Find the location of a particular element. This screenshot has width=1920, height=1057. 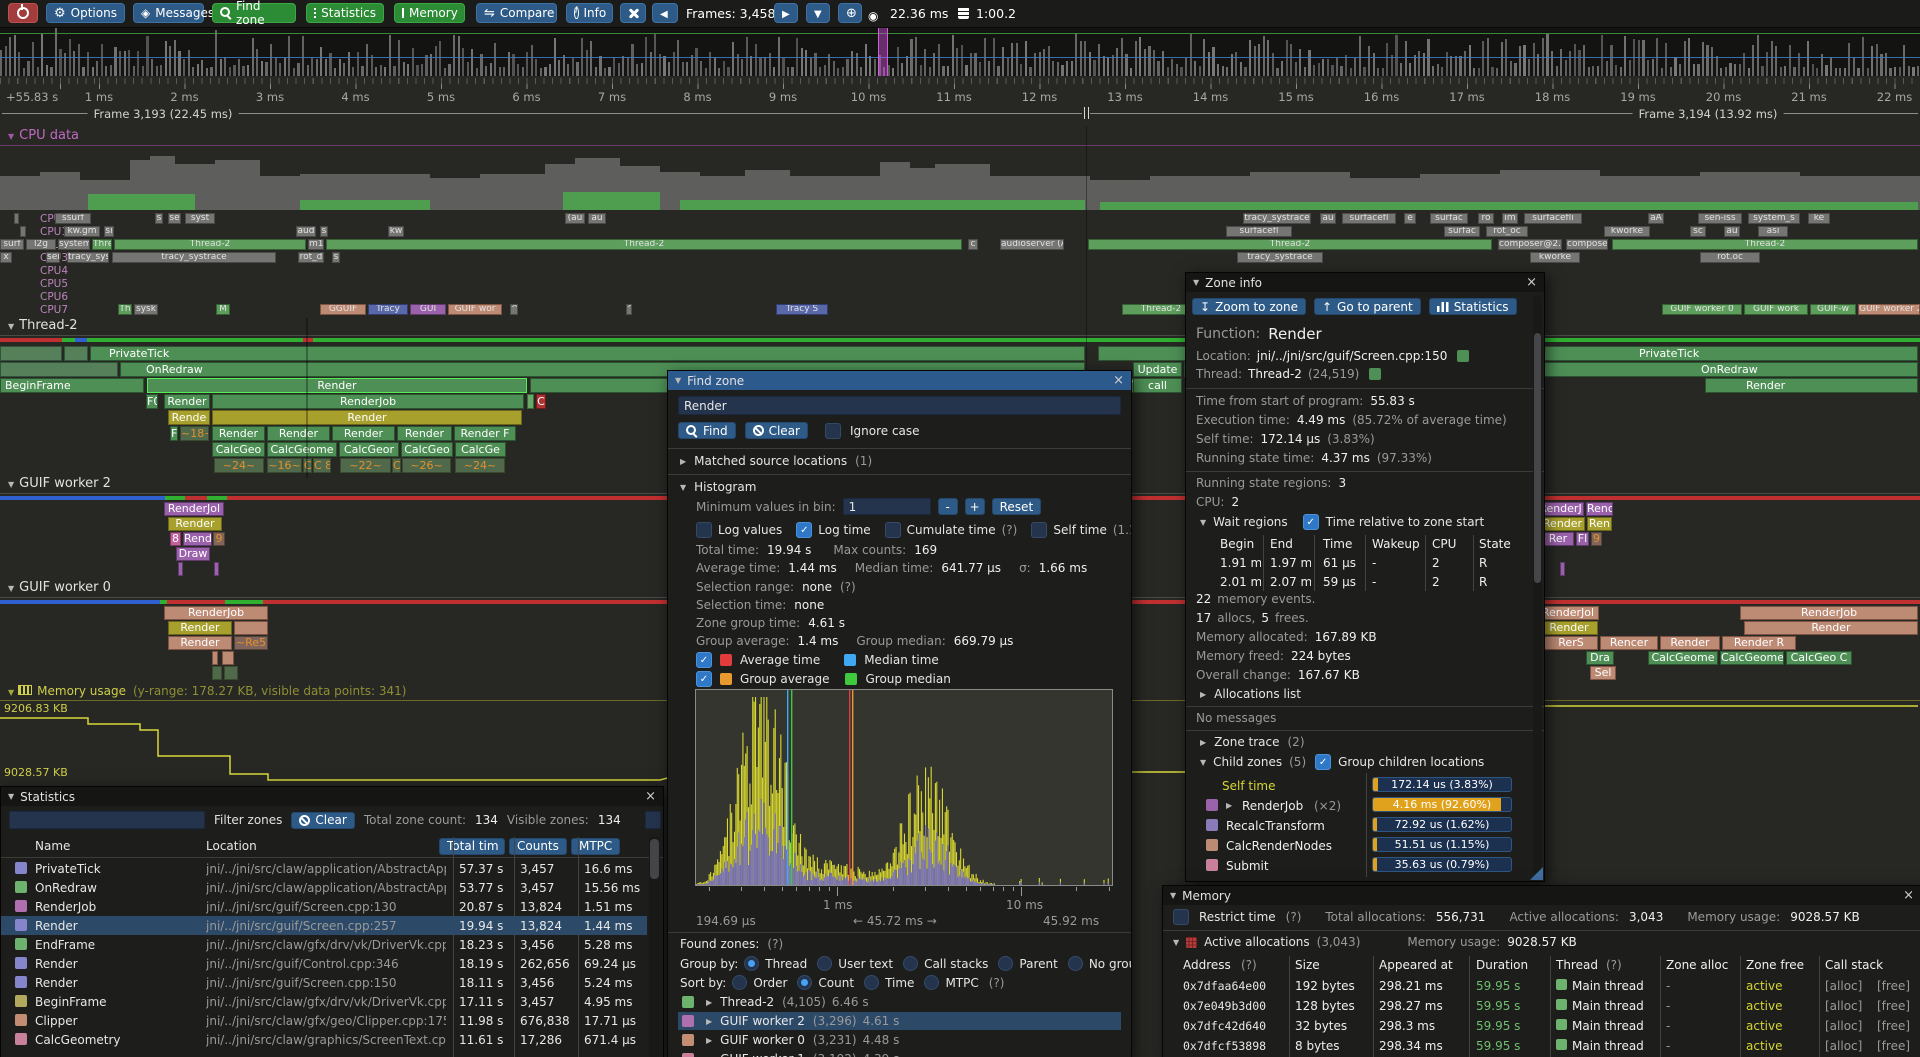

cpu-zone: tracy_systrace is located at coordinates (1277, 218).